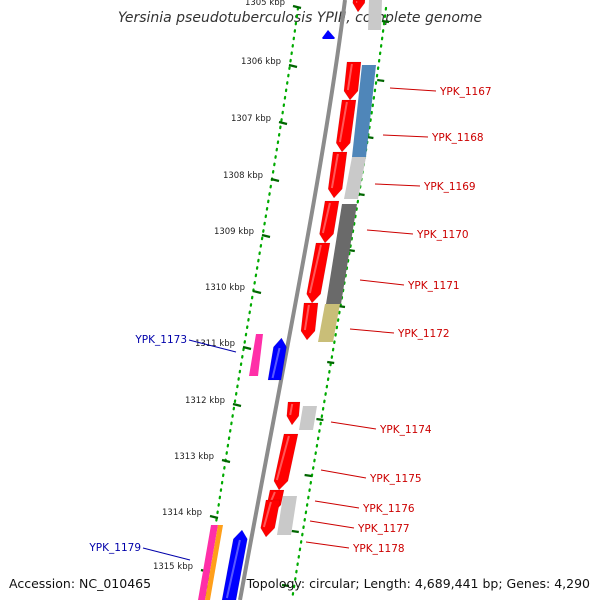 The height and width of the screenshot is (600, 600). Describe the element at coordinates (194, 457) in the screenshot. I see `tick-label: 1313 kbp` at that location.